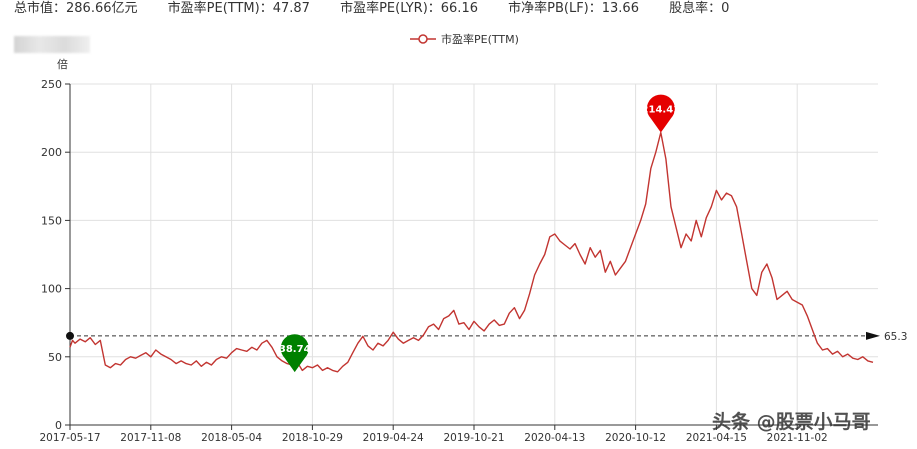 Image resolution: width=917 pixels, height=449 pixels. I want to click on x-tick-label: 2019-04-24, so click(393, 438).